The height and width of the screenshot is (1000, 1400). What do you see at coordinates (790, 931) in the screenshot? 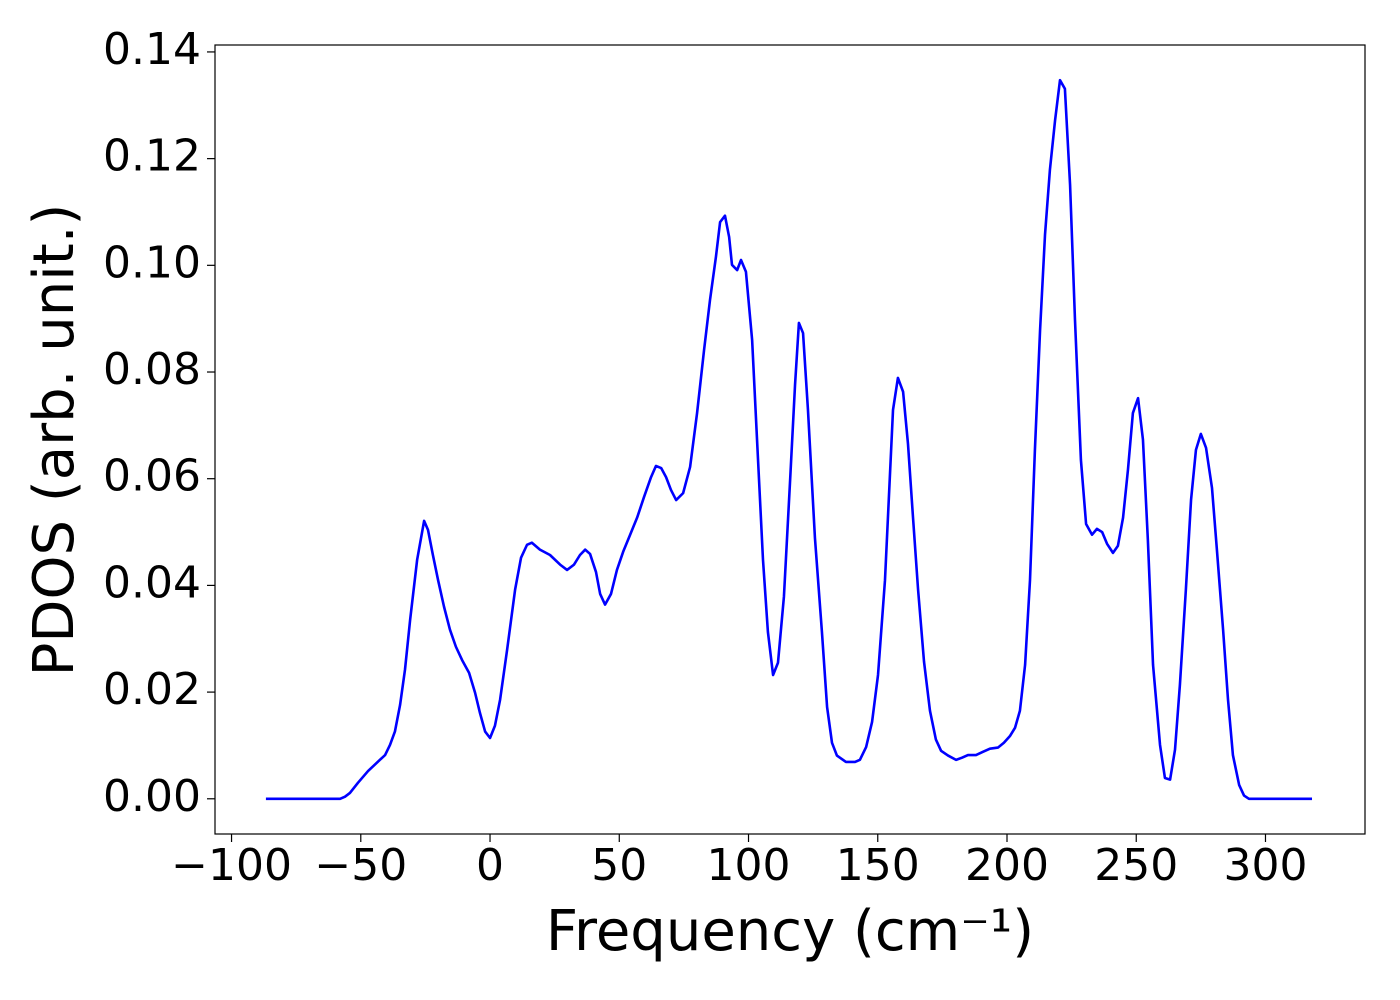
I see `x-axis-label: Frequency (cm⁻¹)` at bounding box center [790, 931].